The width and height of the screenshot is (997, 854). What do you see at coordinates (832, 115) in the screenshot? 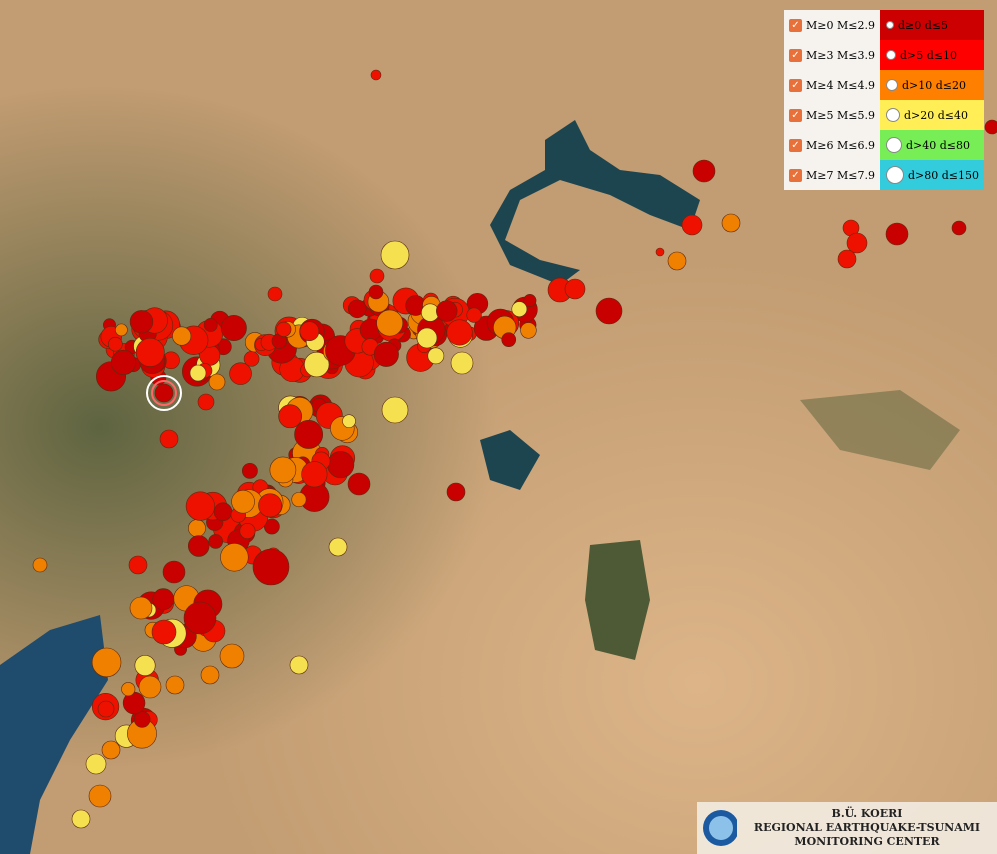
I see `magnitude-filter: ✓ M≥5 M≤5.9` at bounding box center [832, 115].